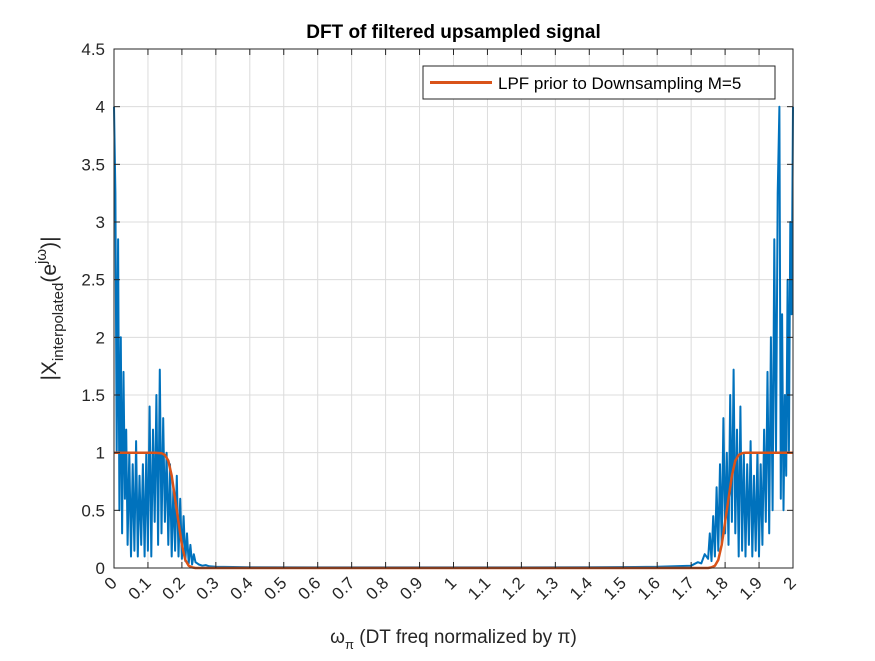 This screenshot has width=875, height=661. Describe the element at coordinates (58, 322) in the screenshot. I see `y-axis-label-subscript: interpolated` at that location.